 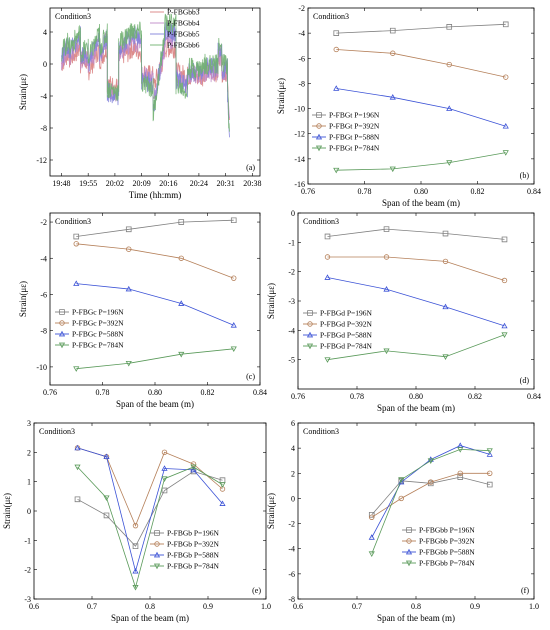 What do you see at coordinates (98, 323) in the screenshot?
I see `legend-entry: P-FBGc P=392N` at bounding box center [98, 323].